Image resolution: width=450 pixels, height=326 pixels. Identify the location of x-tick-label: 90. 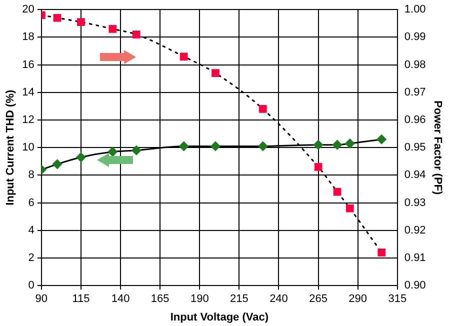
(41, 299).